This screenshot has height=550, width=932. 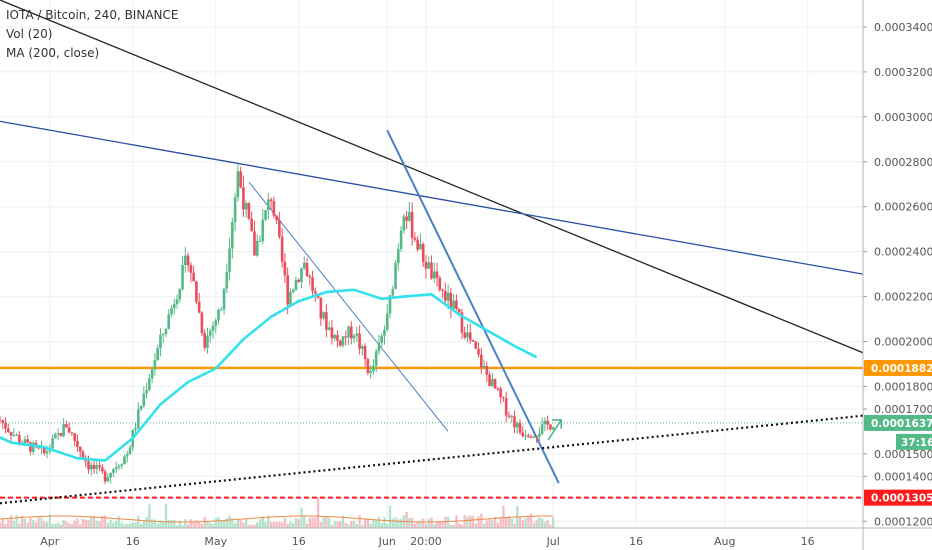 I want to click on badge-resistance: 0.00018823, so click(x=901, y=369).